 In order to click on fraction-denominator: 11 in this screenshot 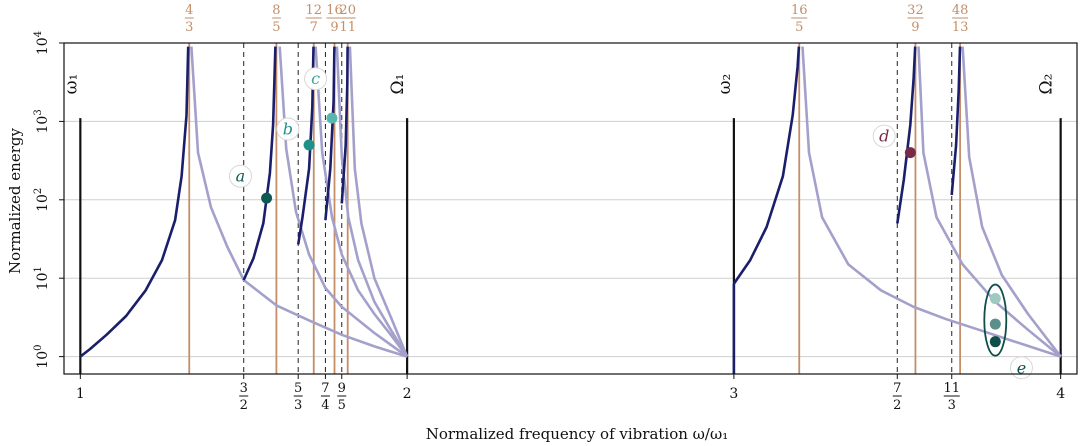, I will do `click(347, 27)`.